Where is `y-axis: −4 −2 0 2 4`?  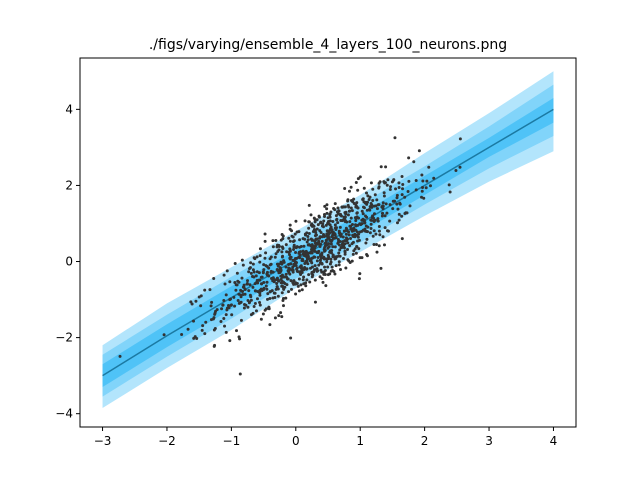
y-axis: −4 −2 0 2 4 is located at coordinates (67, 261).